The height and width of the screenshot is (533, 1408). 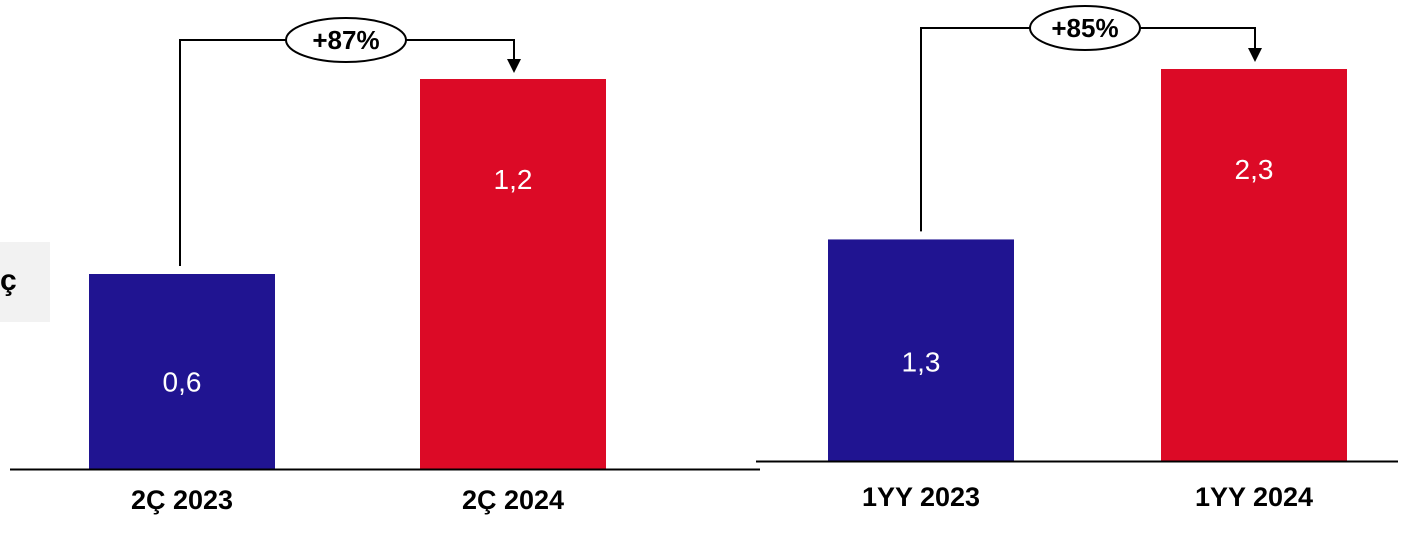 I want to click on side-tab-label: ç, so click(x=8, y=280).